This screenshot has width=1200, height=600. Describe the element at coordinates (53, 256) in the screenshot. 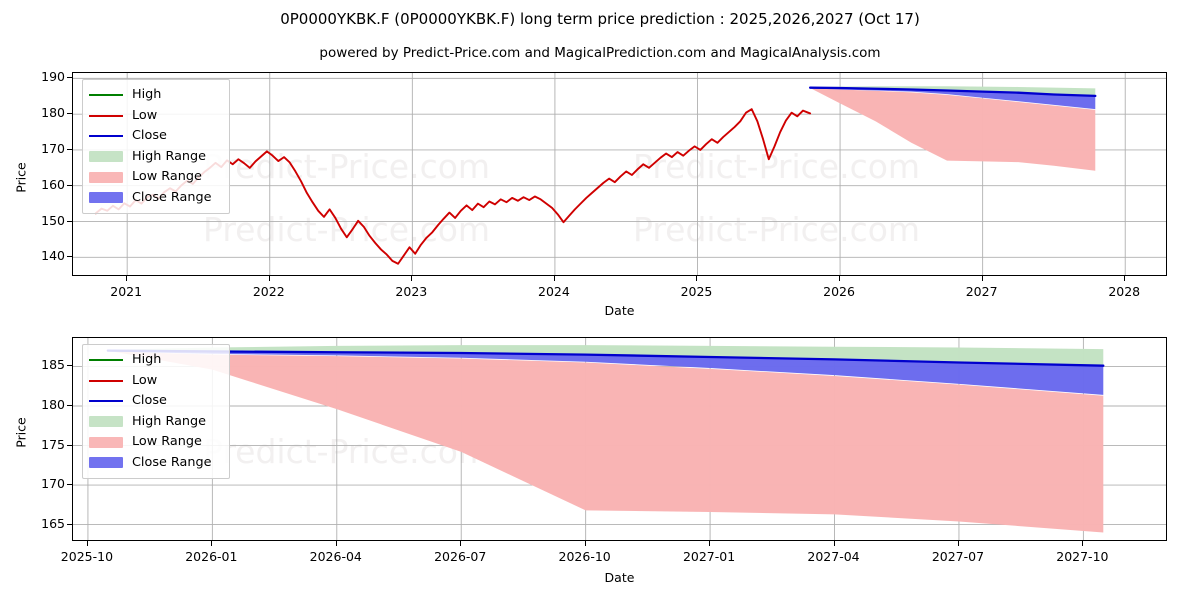

I see `y-tick-label: 140` at that location.